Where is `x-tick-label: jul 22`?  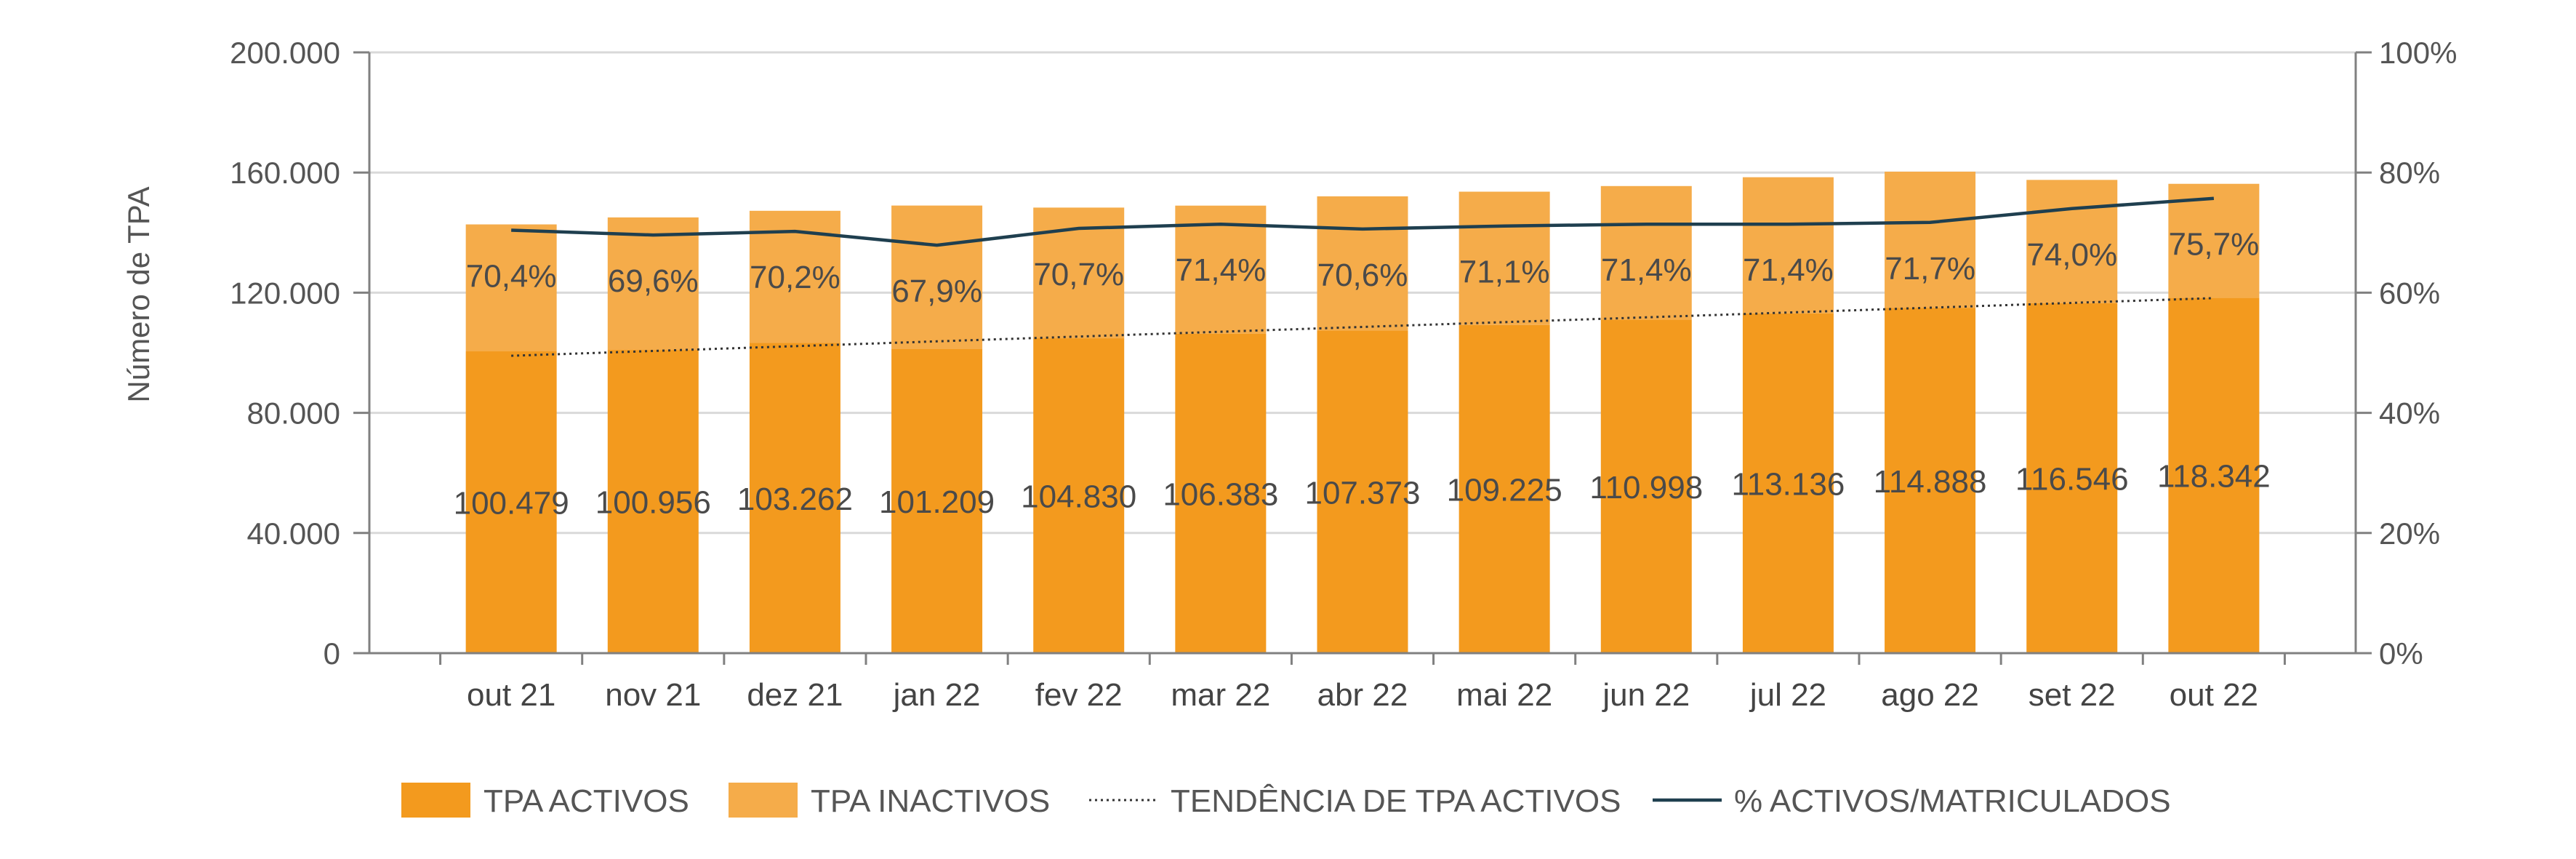
x-tick-label: jul 22 is located at coordinates (1787, 695).